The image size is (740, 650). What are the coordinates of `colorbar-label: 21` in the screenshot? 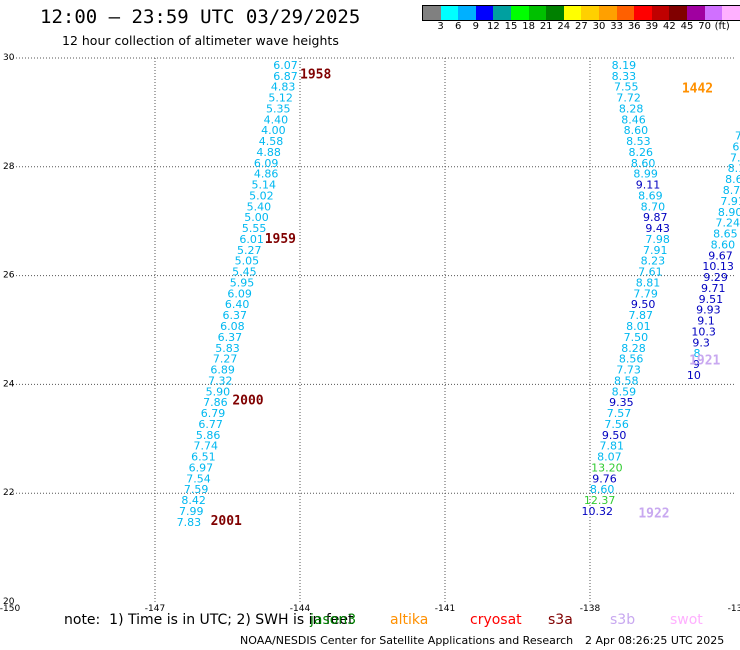 It's located at (546, 26).